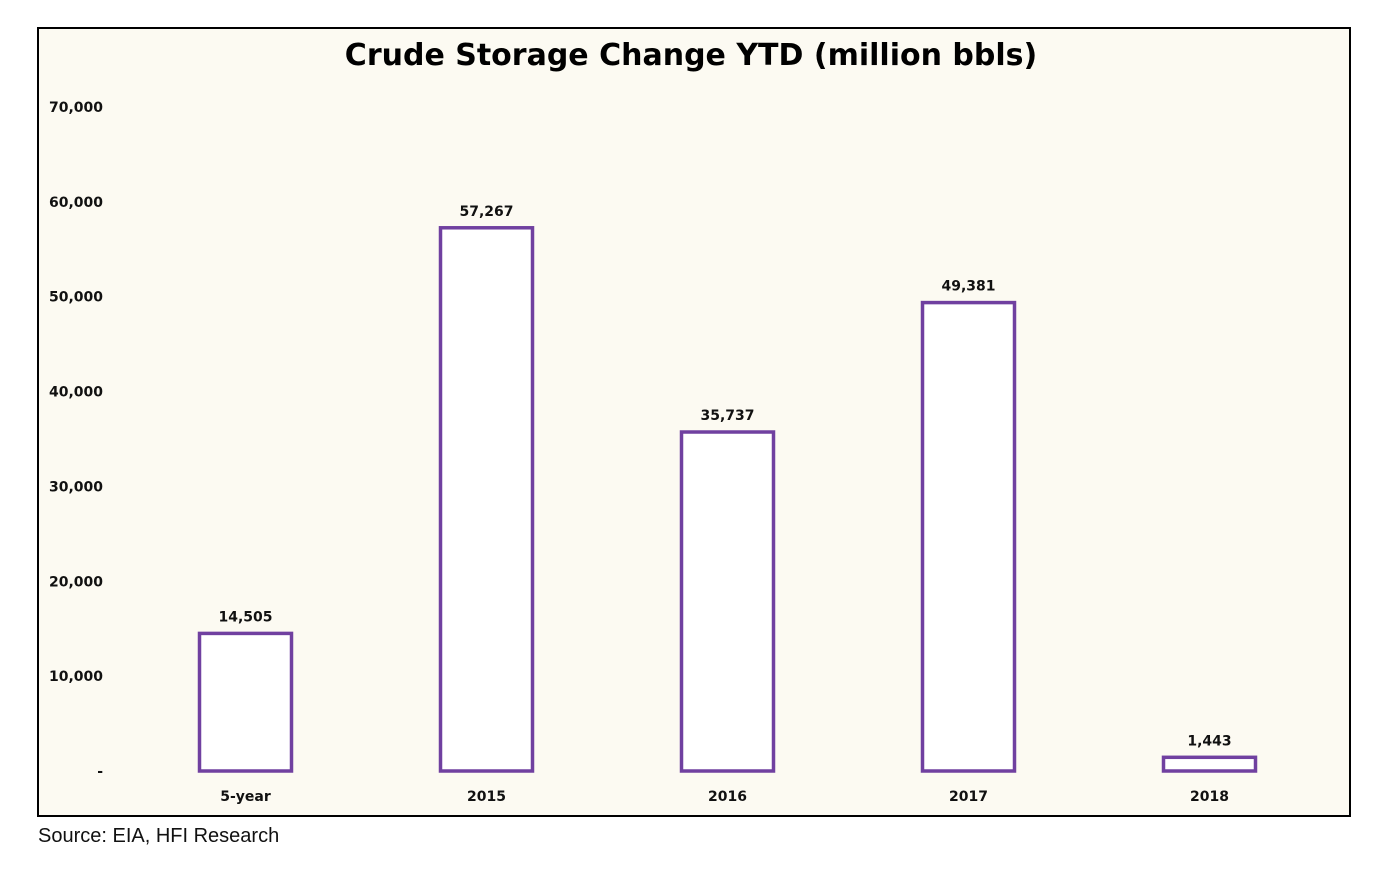 Image resolution: width=1382 pixels, height=876 pixels. I want to click on y-tick-label: -, so click(100, 772).